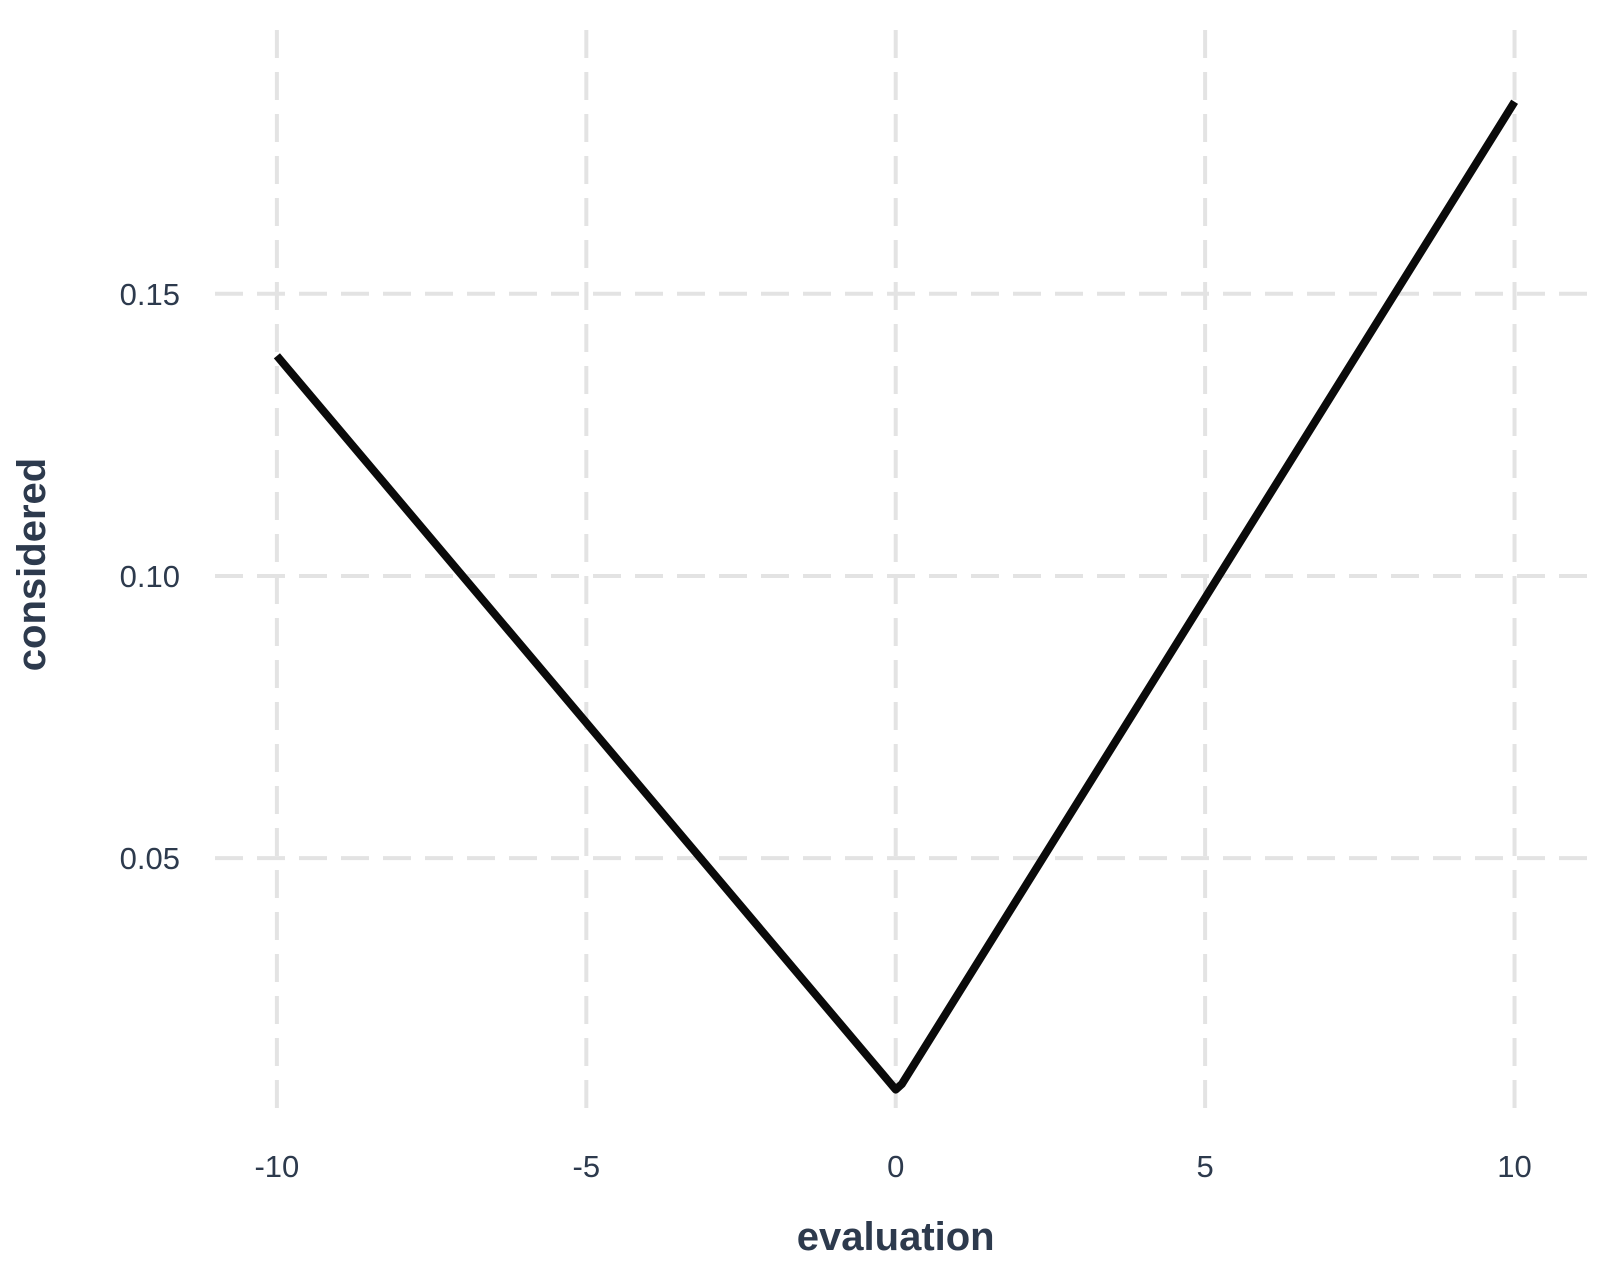  I want to click on x-axis-title: evaluation, so click(896, 1237).